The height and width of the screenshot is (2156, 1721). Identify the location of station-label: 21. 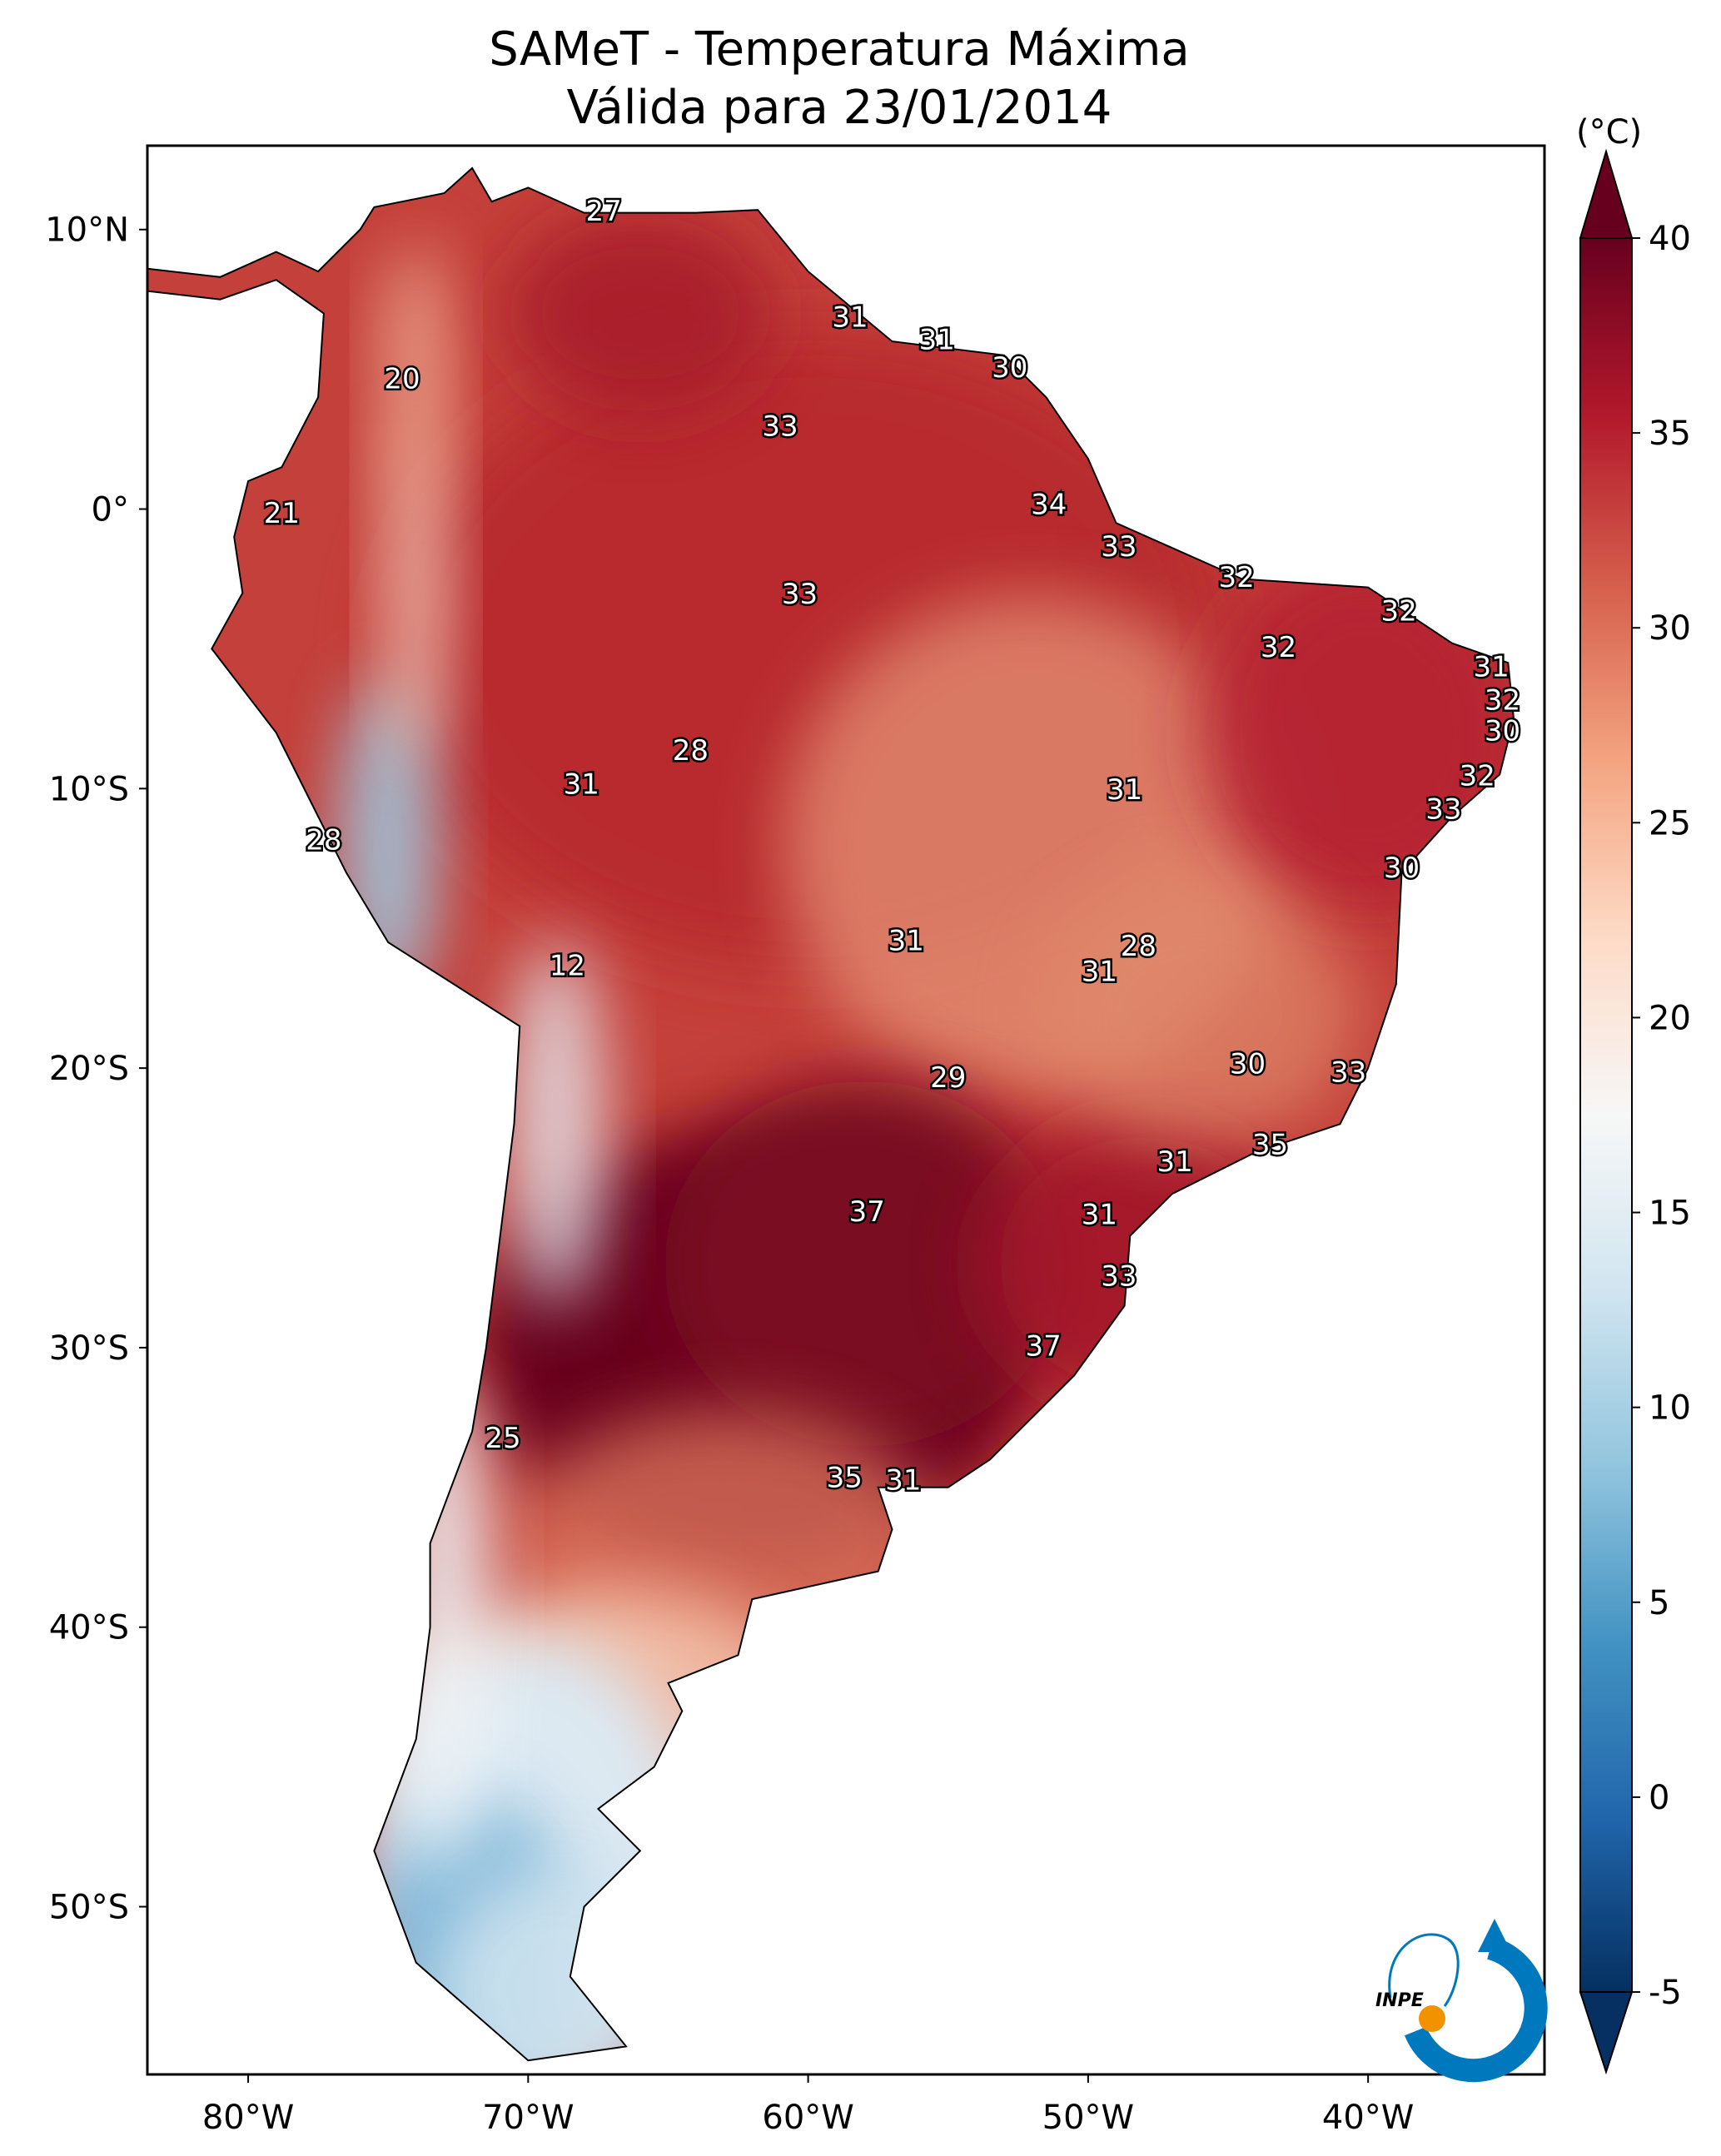
(282, 514).